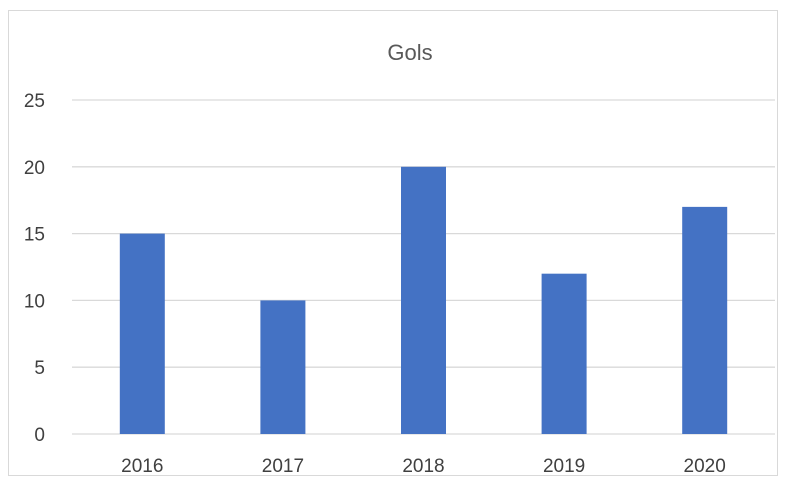 The height and width of the screenshot is (484, 787). What do you see at coordinates (564, 353) in the screenshot?
I see `bar-2019` at bounding box center [564, 353].